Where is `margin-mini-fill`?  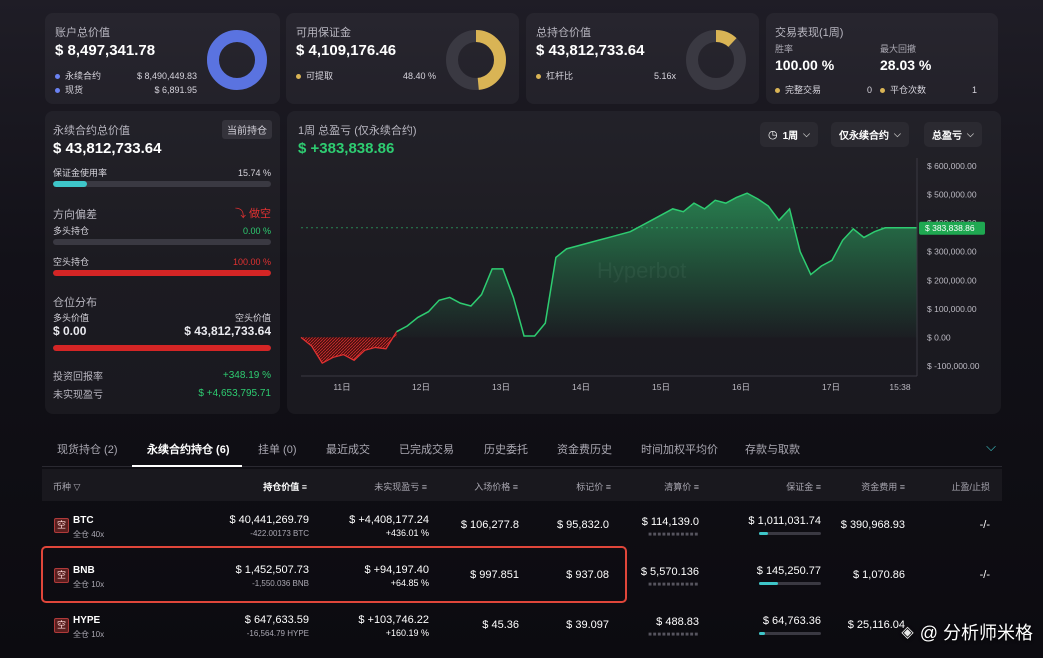
margin-mini-fill is located at coordinates (762, 633).